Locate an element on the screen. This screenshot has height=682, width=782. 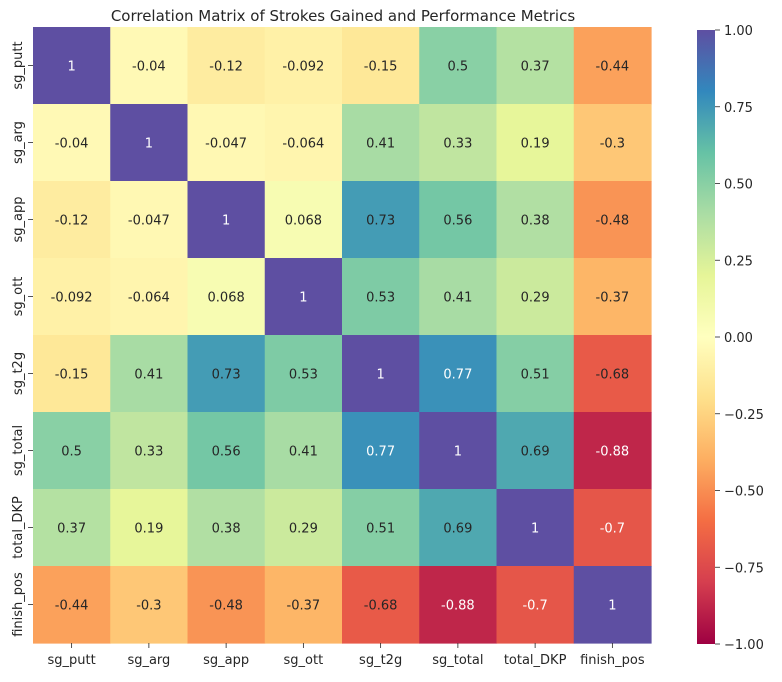
colorbar is located at coordinates (706, 337).